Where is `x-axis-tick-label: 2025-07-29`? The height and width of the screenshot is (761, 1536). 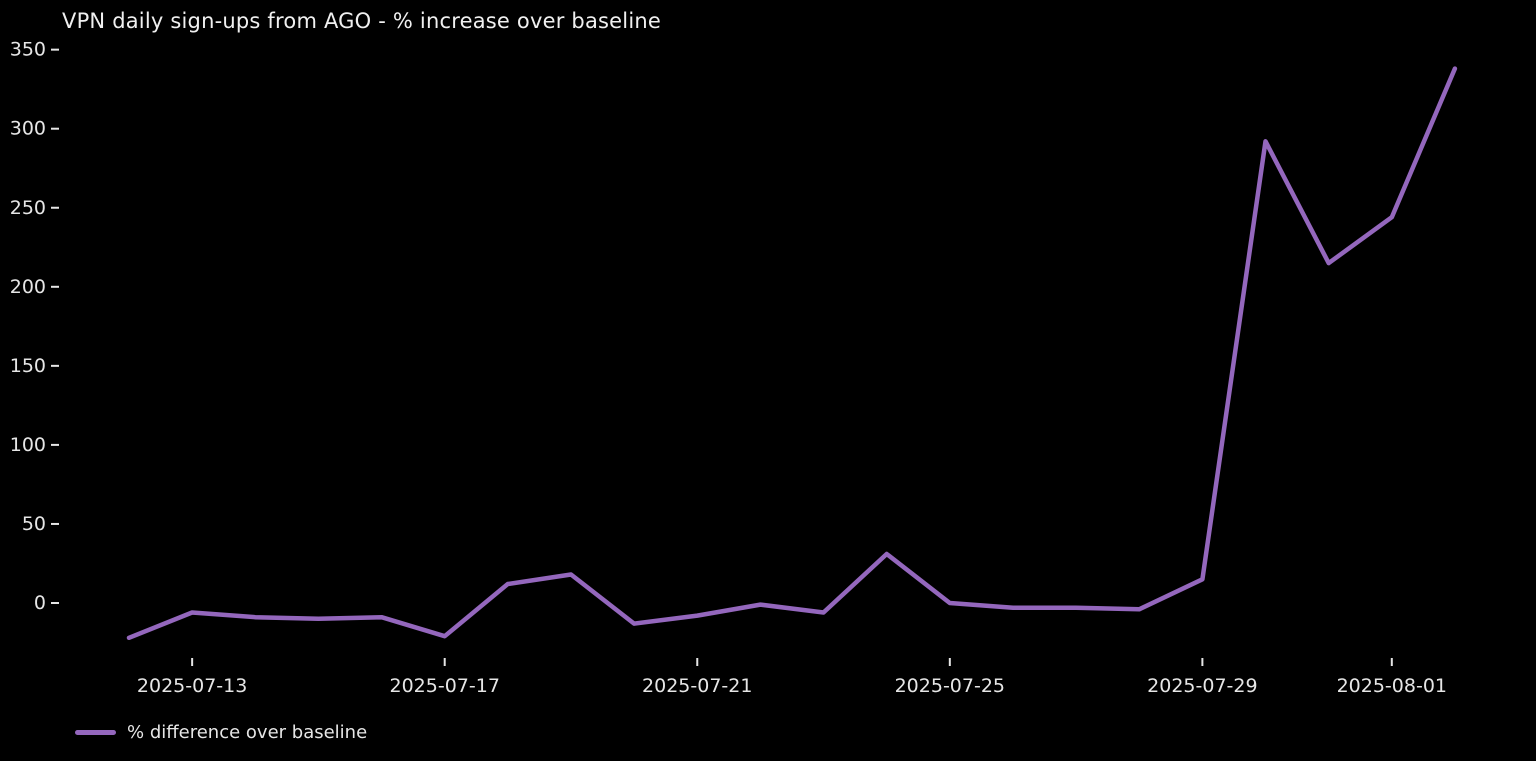
x-axis-tick-label: 2025-07-29 is located at coordinates (1202, 686).